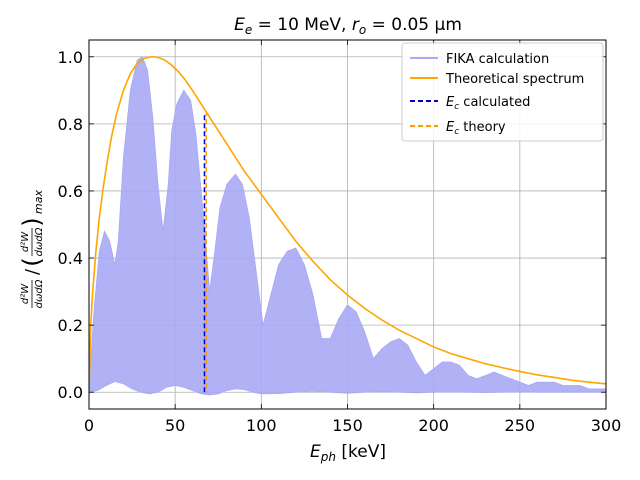  Describe the element at coordinates (261, 425) in the screenshot. I see `x-tick-label-2: 100` at that location.